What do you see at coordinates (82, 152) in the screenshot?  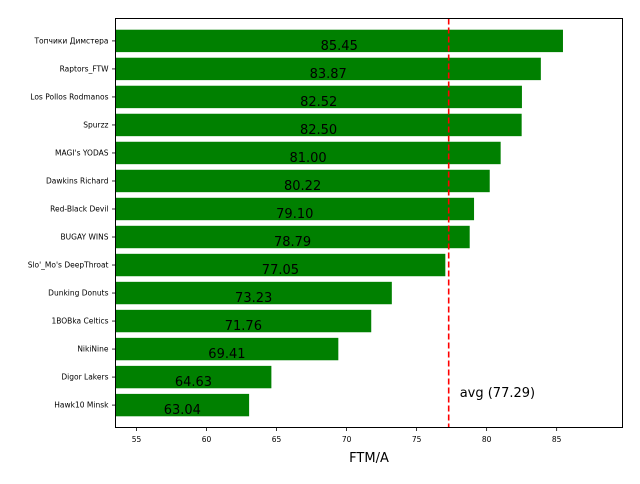 I see `y-tick-label: MAGI's YODAS` at bounding box center [82, 152].